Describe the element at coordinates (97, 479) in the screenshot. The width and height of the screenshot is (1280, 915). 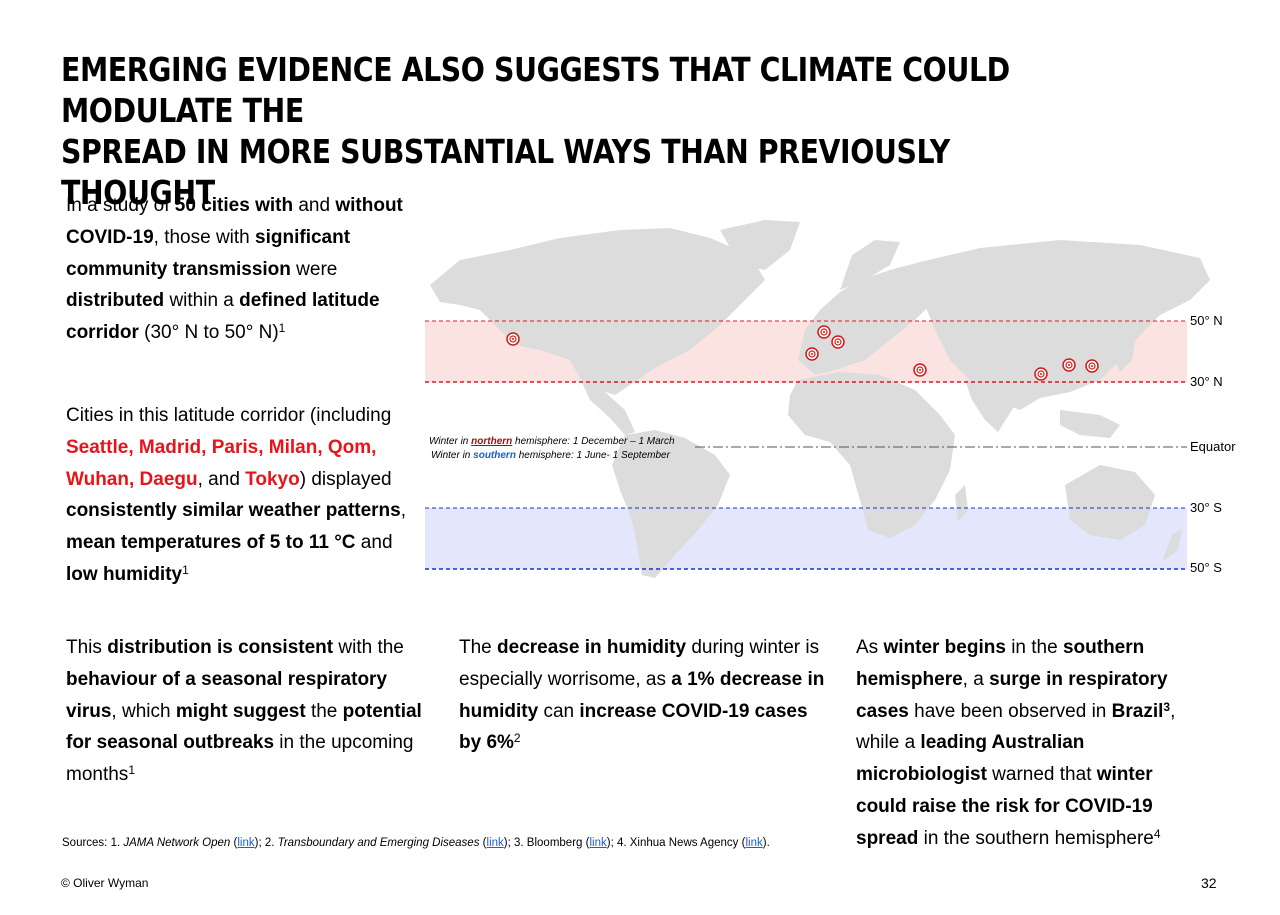
I see `city-name: Wuhan` at that location.